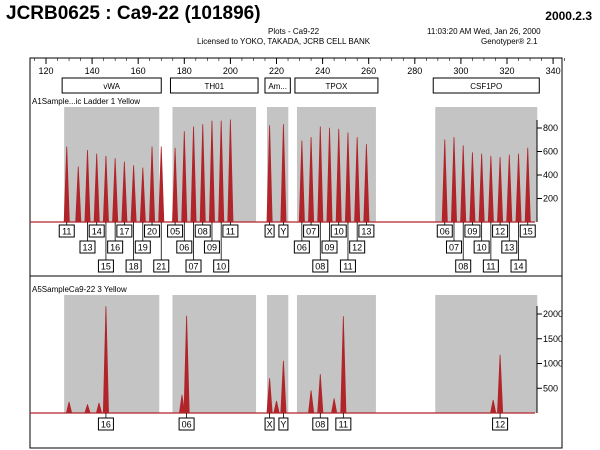 Image resolution: width=600 pixels, height=450 pixels. Describe the element at coordinates (276, 71) in the screenshot. I see `ruler-tick-label: 220` at that location.